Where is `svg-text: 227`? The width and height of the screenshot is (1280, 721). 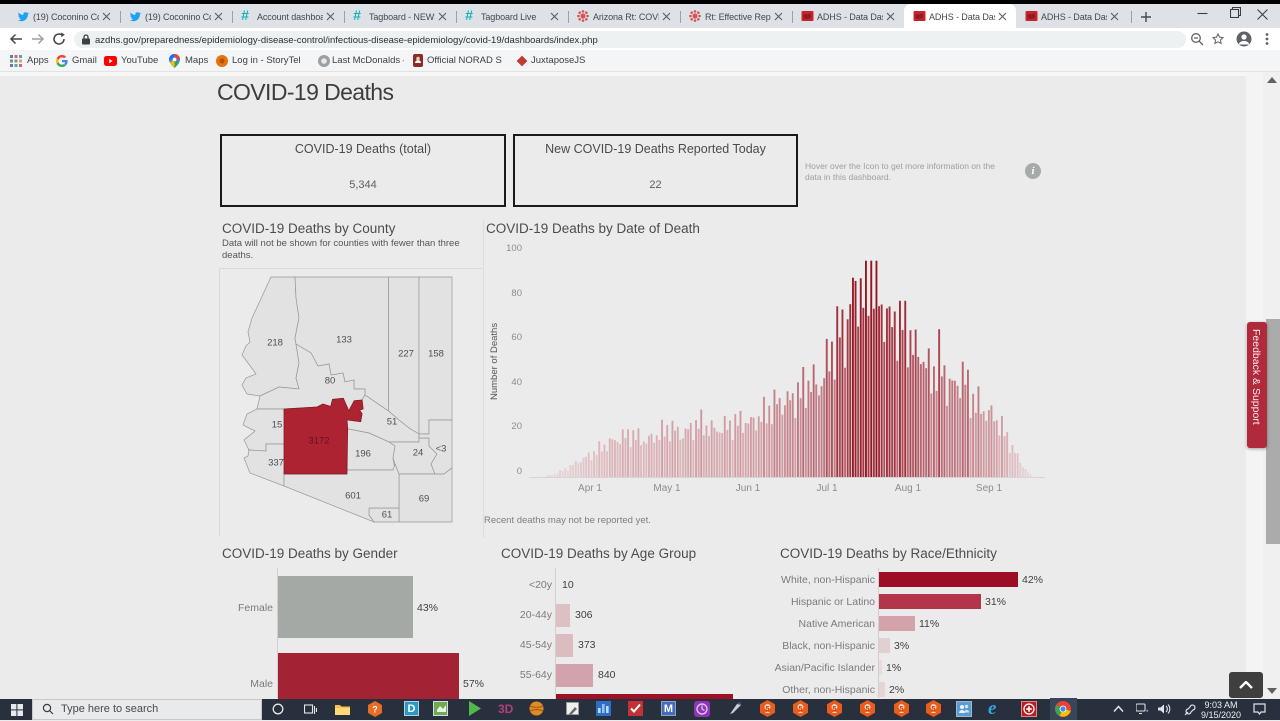
svg-text: 227 is located at coordinates (406, 354).